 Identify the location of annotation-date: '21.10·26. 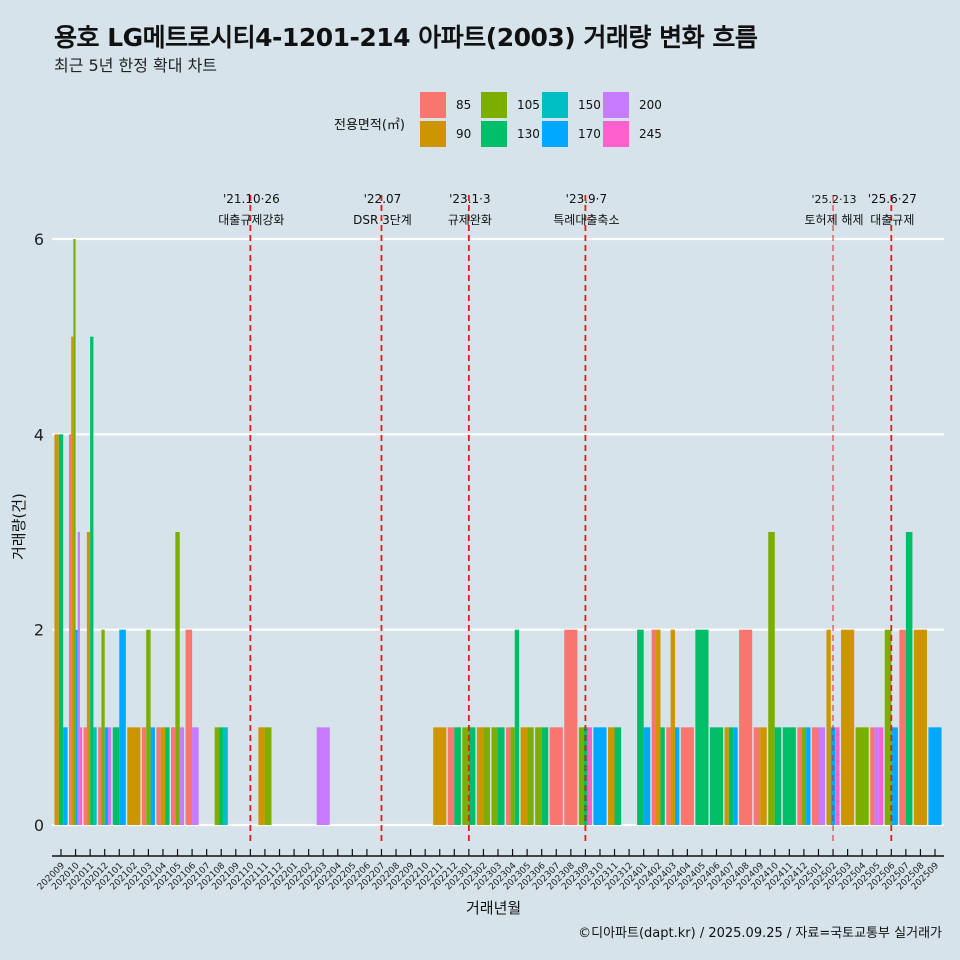
(251, 199).